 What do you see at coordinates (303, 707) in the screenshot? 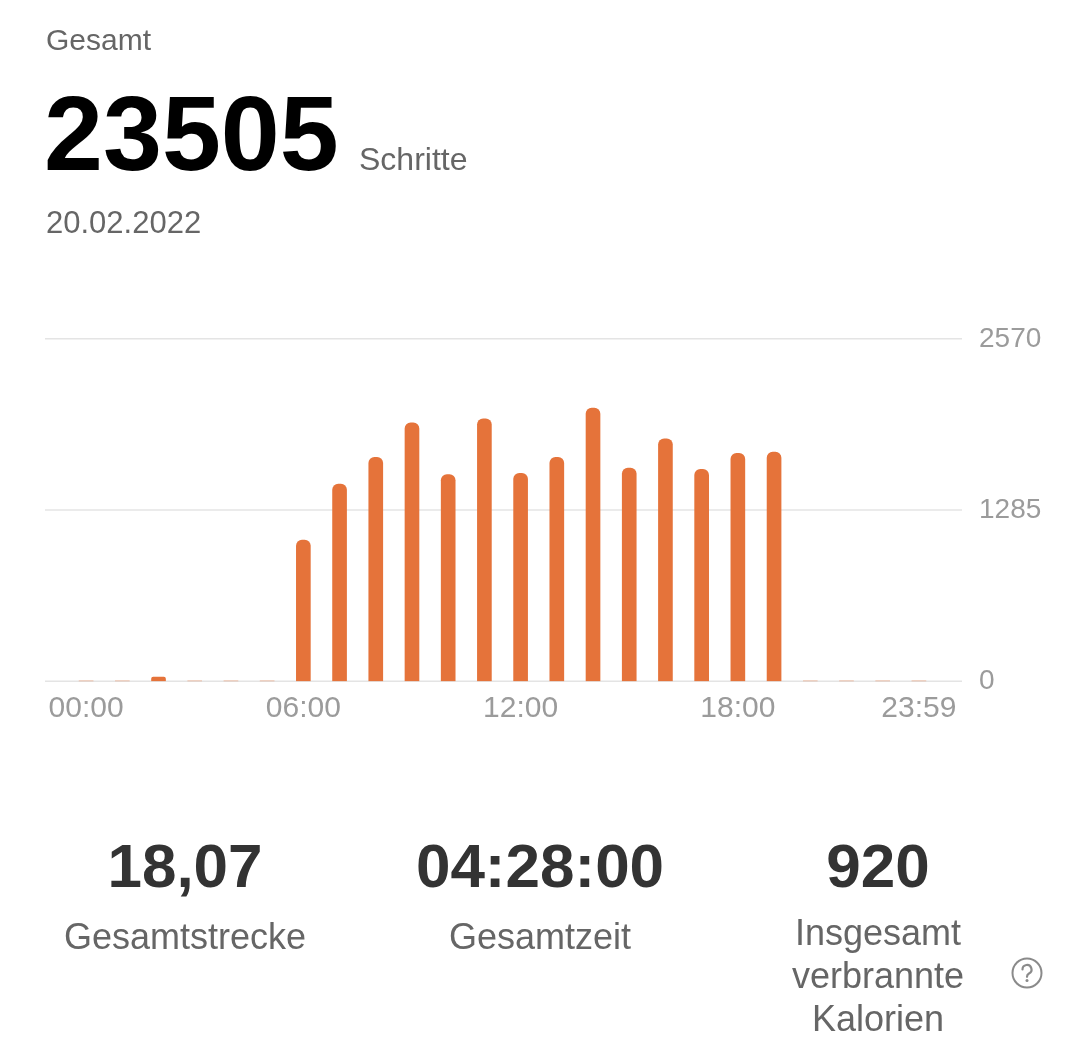
I see `x-tick-label: 06:00` at bounding box center [303, 707].